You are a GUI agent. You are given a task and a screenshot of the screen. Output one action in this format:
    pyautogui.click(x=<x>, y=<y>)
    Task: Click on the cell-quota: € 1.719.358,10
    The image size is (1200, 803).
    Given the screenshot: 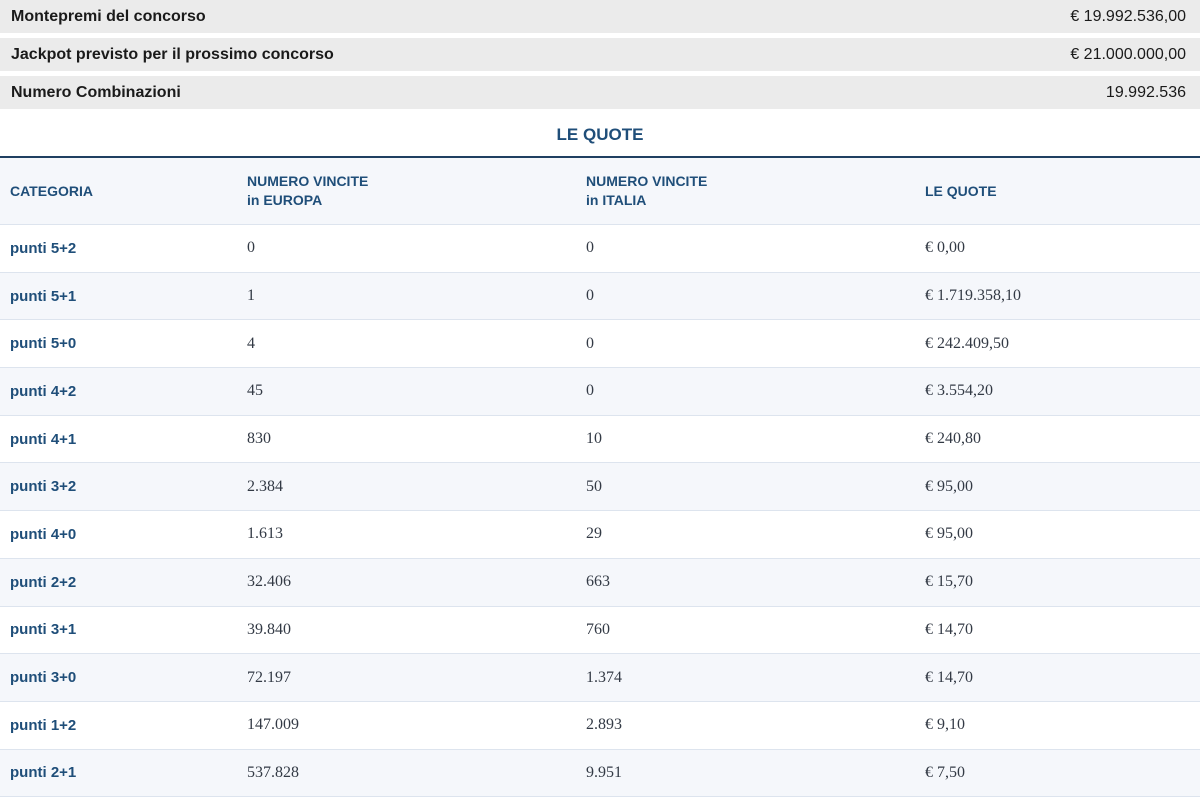 What is the action you would take?
    pyautogui.click(x=1057, y=296)
    